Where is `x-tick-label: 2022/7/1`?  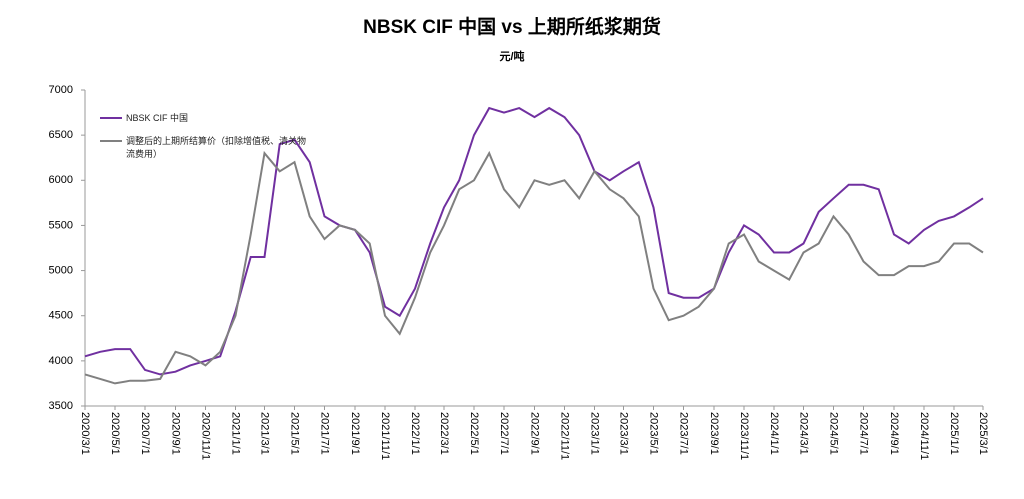 x-tick-label: 2022/7/1 is located at coordinates (504, 433).